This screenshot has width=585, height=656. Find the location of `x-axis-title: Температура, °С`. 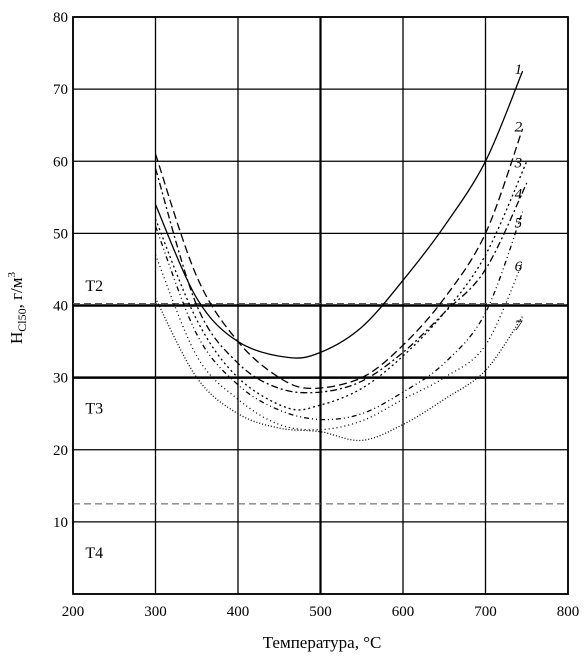

x-axis-title: Температура, °С is located at coordinates (322, 642).